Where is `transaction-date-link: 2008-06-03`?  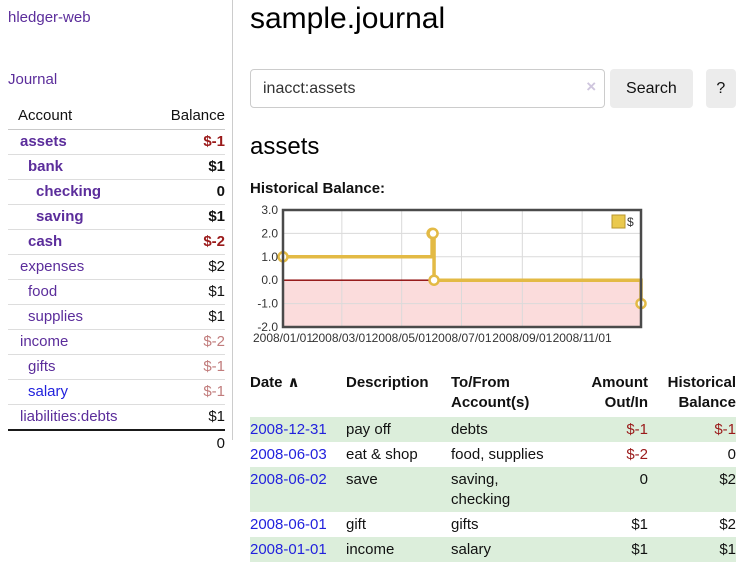 transaction-date-link: 2008-06-03 is located at coordinates (288, 454).